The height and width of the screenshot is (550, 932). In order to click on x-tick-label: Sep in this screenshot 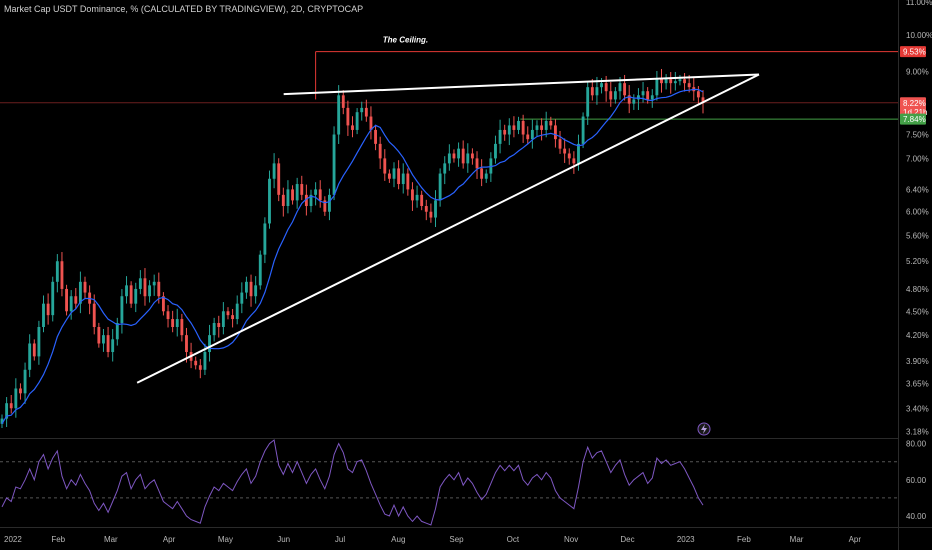, I will do `click(456, 539)`.